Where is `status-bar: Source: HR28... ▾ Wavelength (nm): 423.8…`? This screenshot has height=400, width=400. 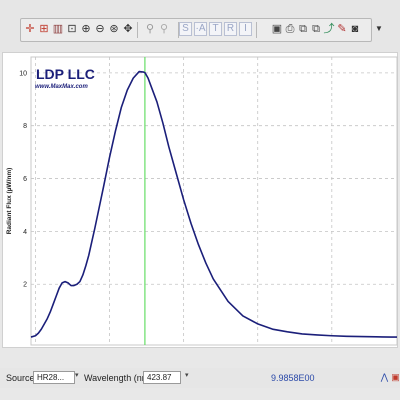 status-bar: Source: HR28... ▾ Wavelength (nm): 423.8… is located at coordinates (200, 378).